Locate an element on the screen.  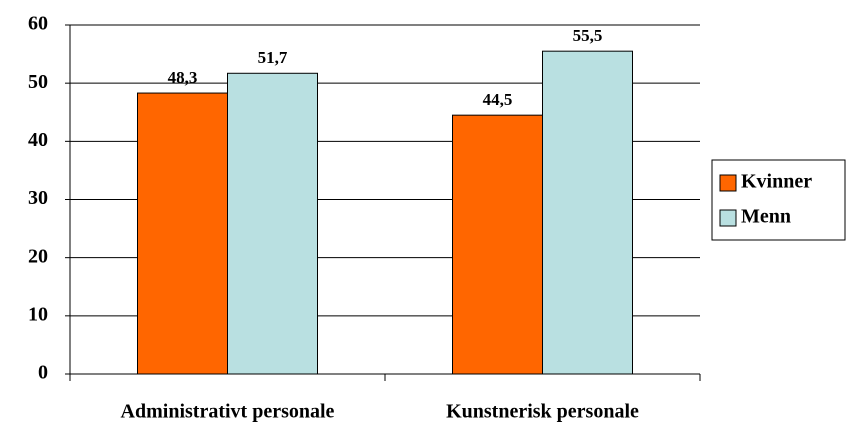
legend-box is located at coordinates (778, 200).